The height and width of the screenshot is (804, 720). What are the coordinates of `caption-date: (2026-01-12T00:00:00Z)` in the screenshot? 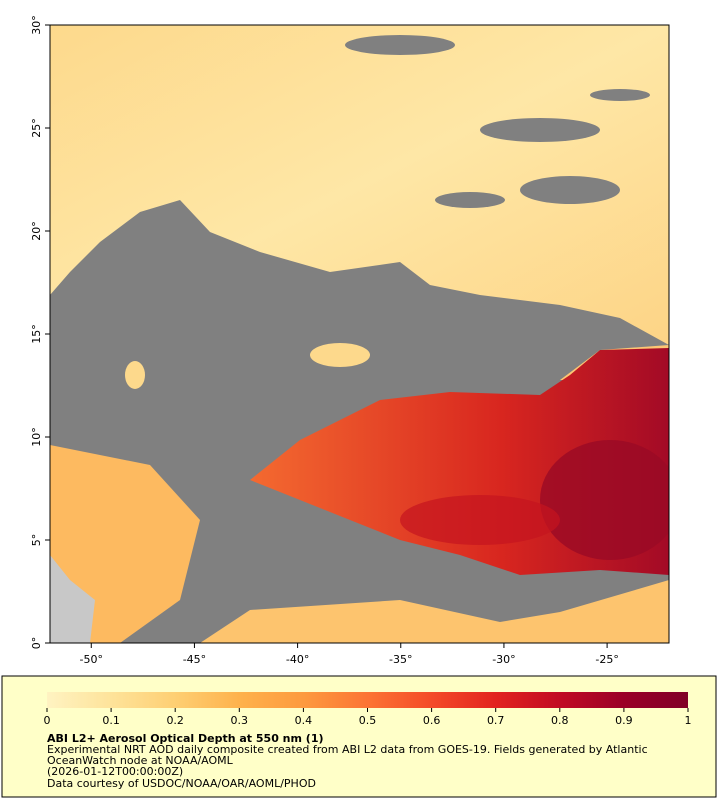 It's located at (115, 771).